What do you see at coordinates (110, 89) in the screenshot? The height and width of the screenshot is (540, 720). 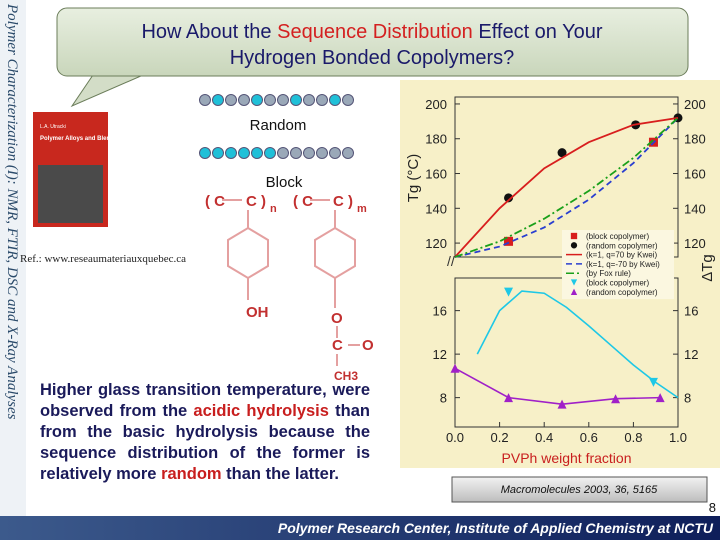 I see `callout-pointer` at bounding box center [110, 89].